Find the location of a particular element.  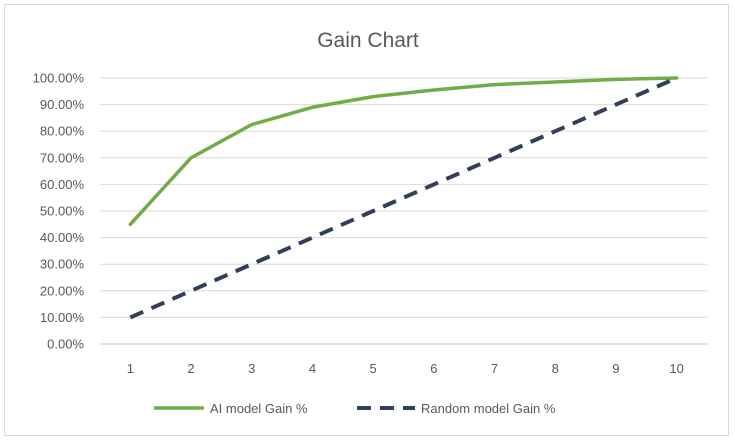

legend-label: AI model Gain % is located at coordinates (259, 408).